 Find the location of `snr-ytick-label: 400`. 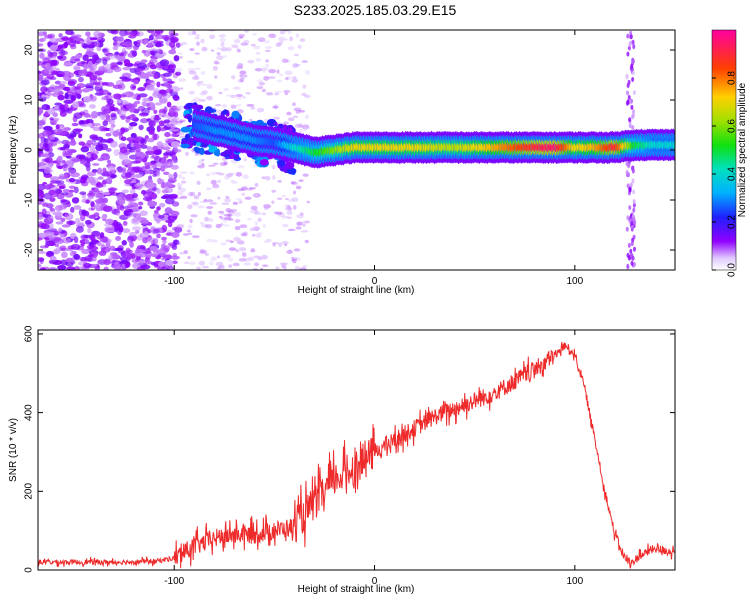

snr-ytick-label: 400 is located at coordinates (29, 412).